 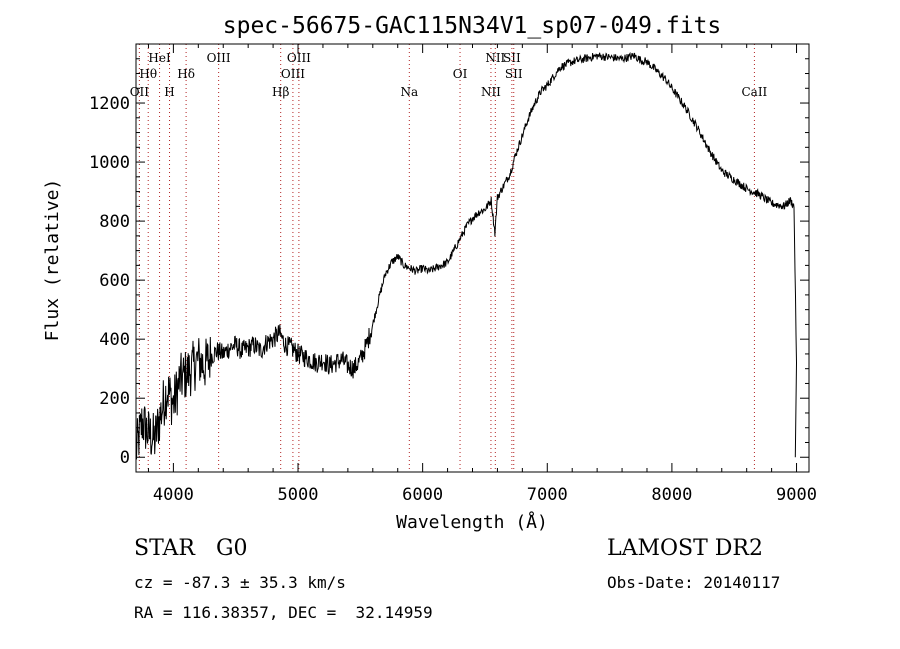 I want to click on x-tick-label: 6000, so click(x=422, y=495).